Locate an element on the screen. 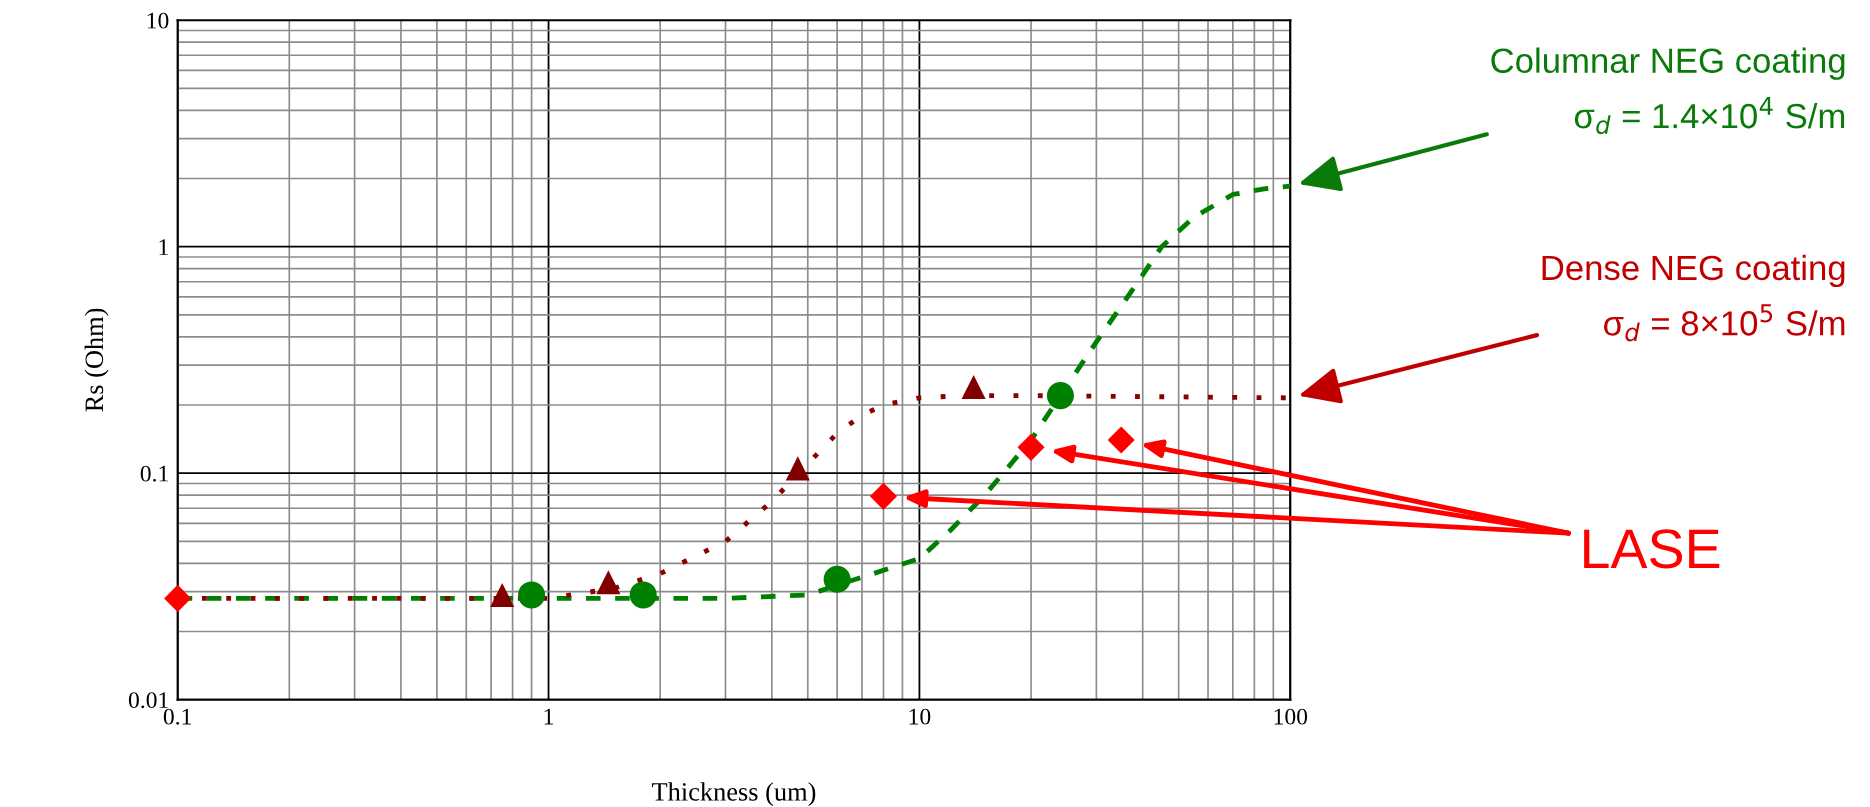  text: LASE is located at coordinates (1652, 549).